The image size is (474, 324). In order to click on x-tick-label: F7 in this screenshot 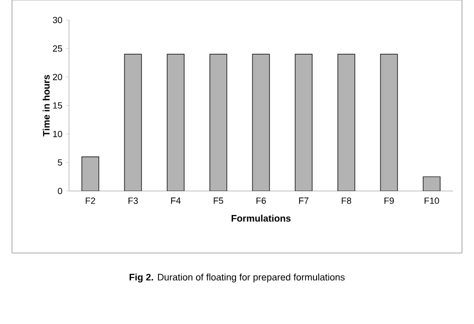, I will do `click(303, 201)`.